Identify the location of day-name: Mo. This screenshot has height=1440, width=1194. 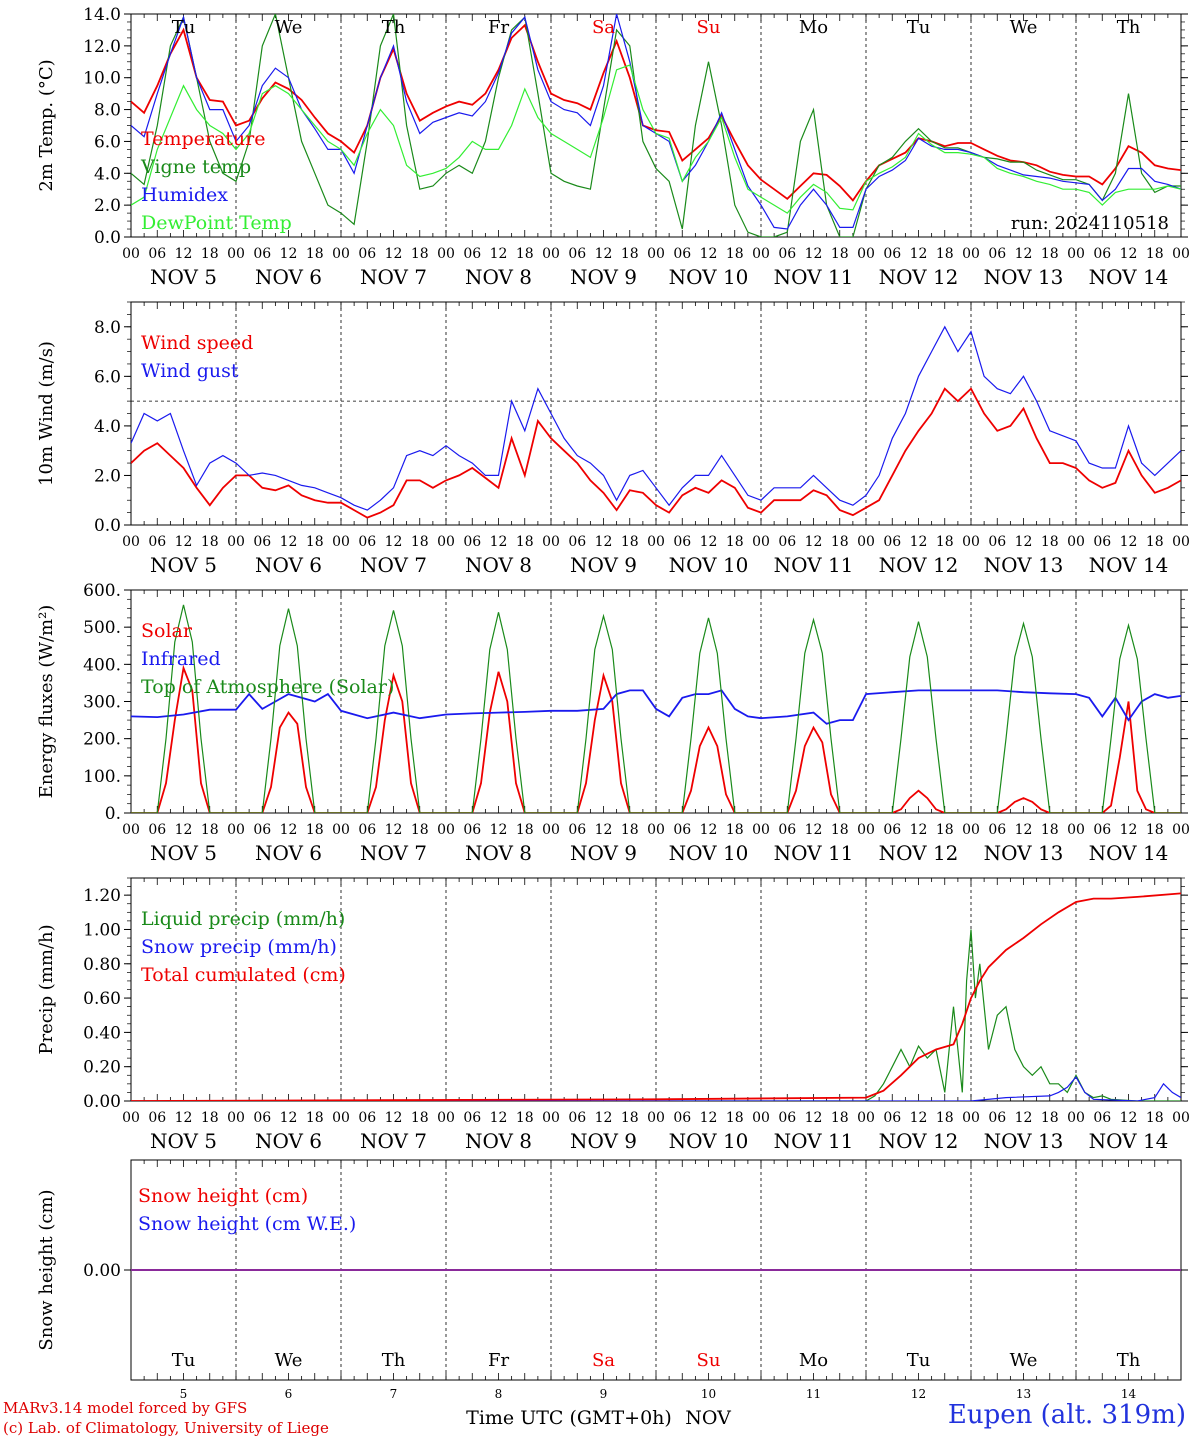
(813, 1360).